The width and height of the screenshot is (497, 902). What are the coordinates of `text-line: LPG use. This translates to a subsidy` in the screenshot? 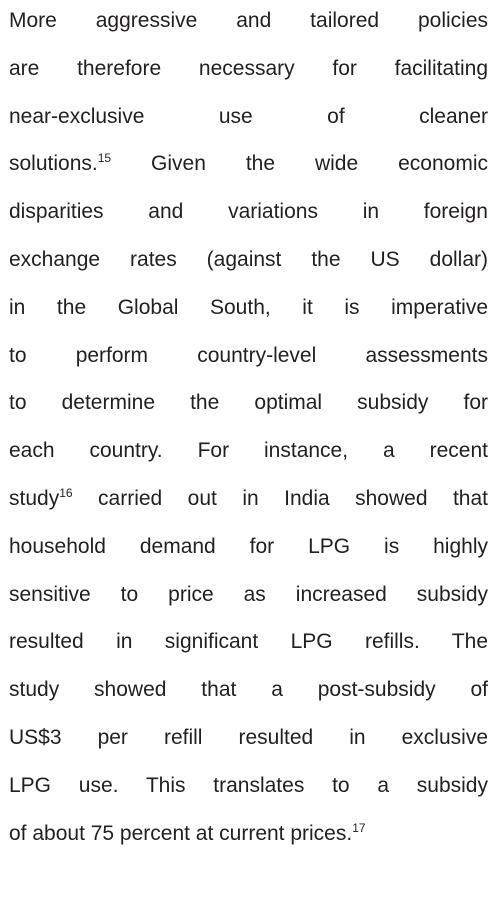 It's located at (248, 786).